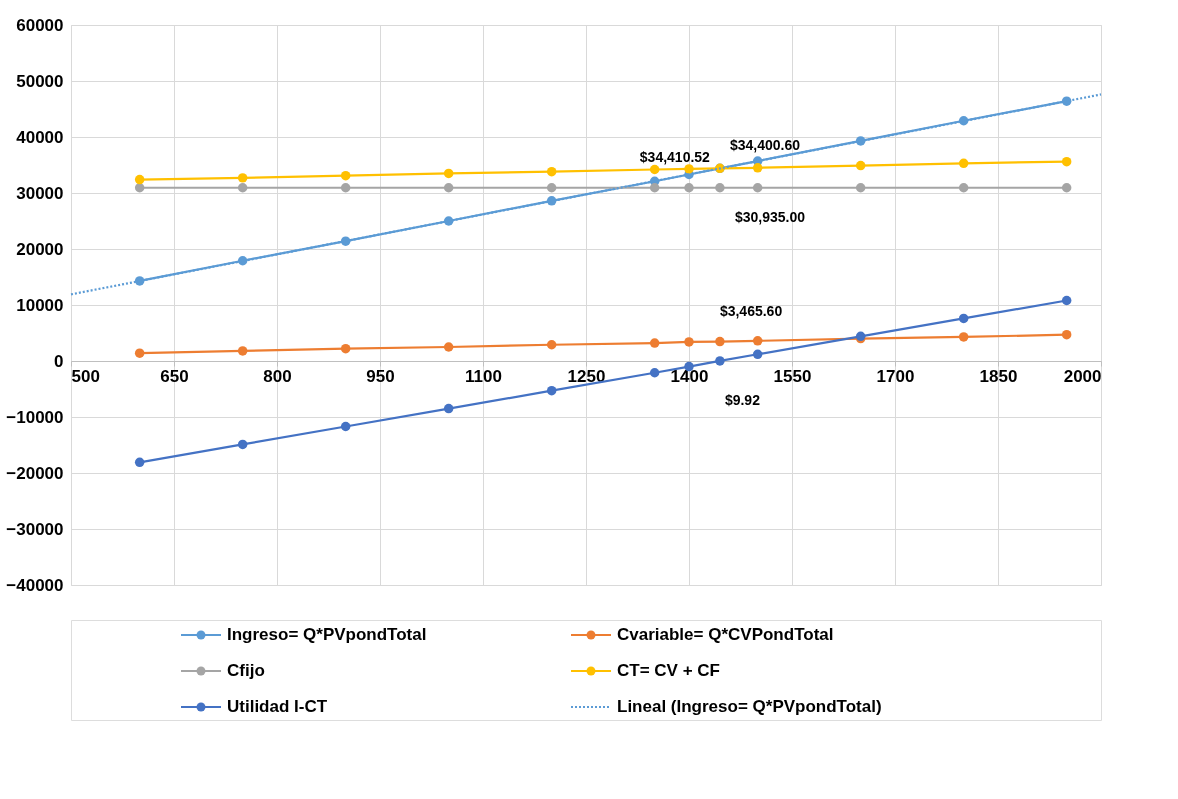 The height and width of the screenshot is (799, 1178). I want to click on legend-label: Cvariable= Q*CVPondTotal, so click(725, 634).